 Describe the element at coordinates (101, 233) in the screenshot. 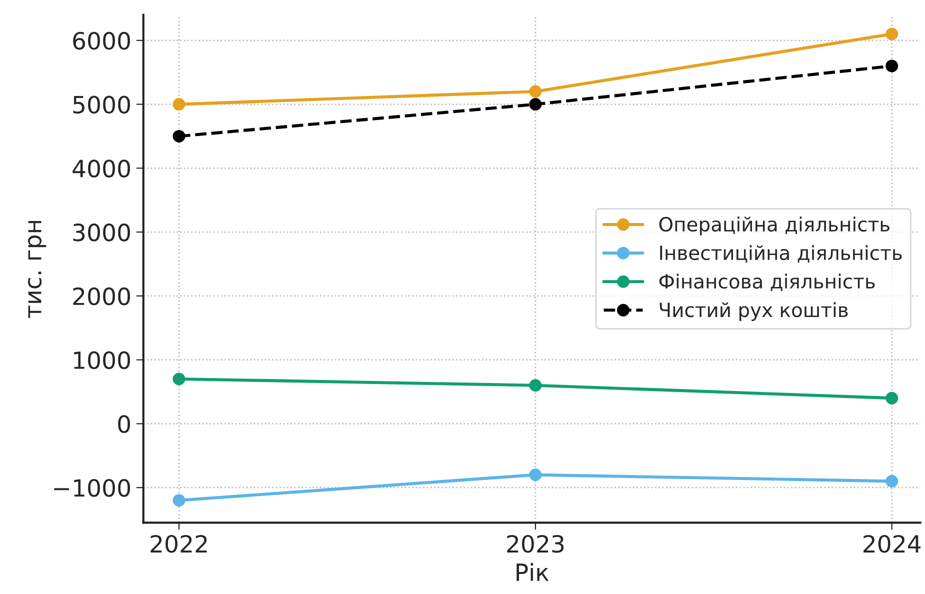

I see `y-tick-label: 3000` at that location.